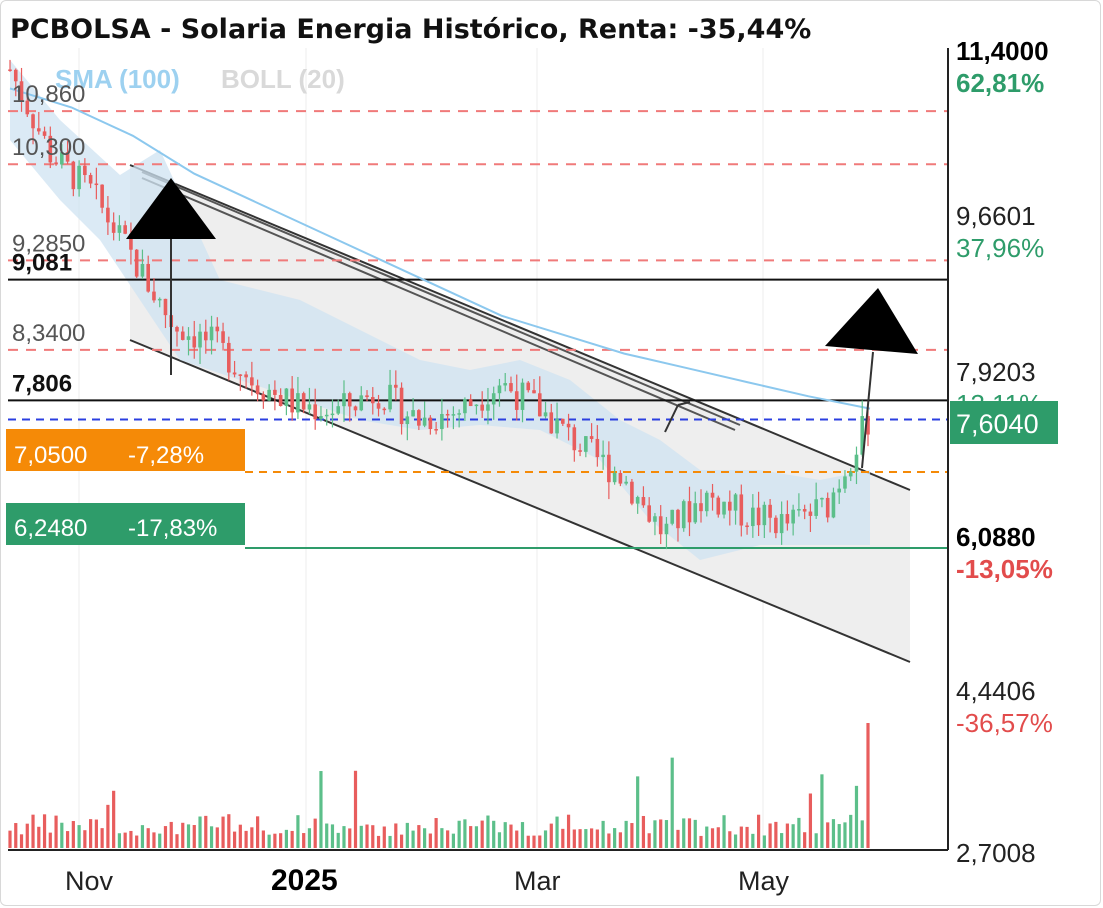 The image size is (1103, 908). What do you see at coordinates (50, 528) in the screenshot?
I see `green-tag-price: 6,2480` at bounding box center [50, 528].